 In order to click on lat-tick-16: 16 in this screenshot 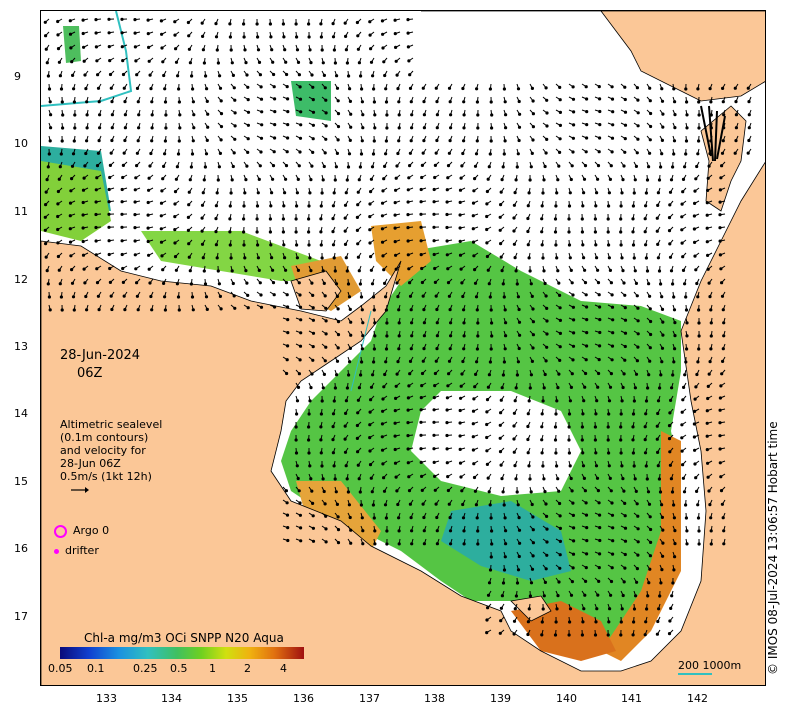, I will do `click(21, 548)`.